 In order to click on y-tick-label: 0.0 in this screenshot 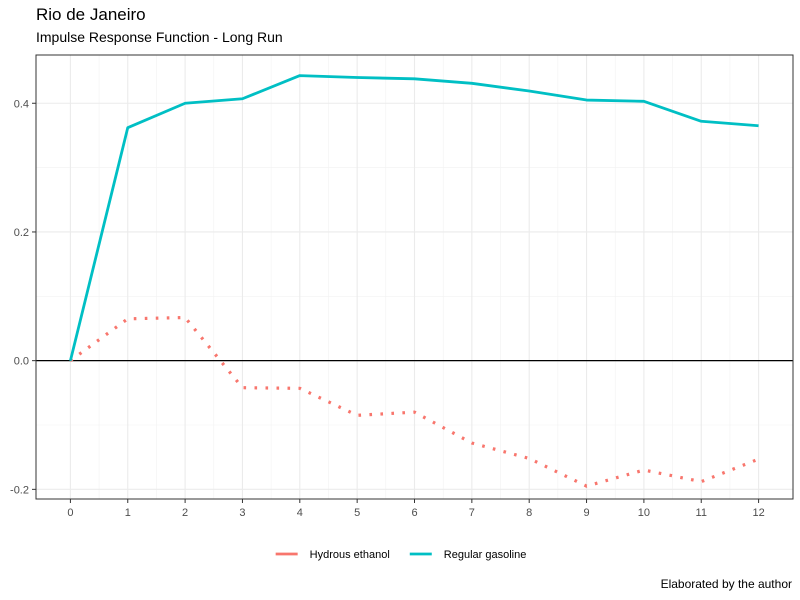, I will do `click(21, 362)`.